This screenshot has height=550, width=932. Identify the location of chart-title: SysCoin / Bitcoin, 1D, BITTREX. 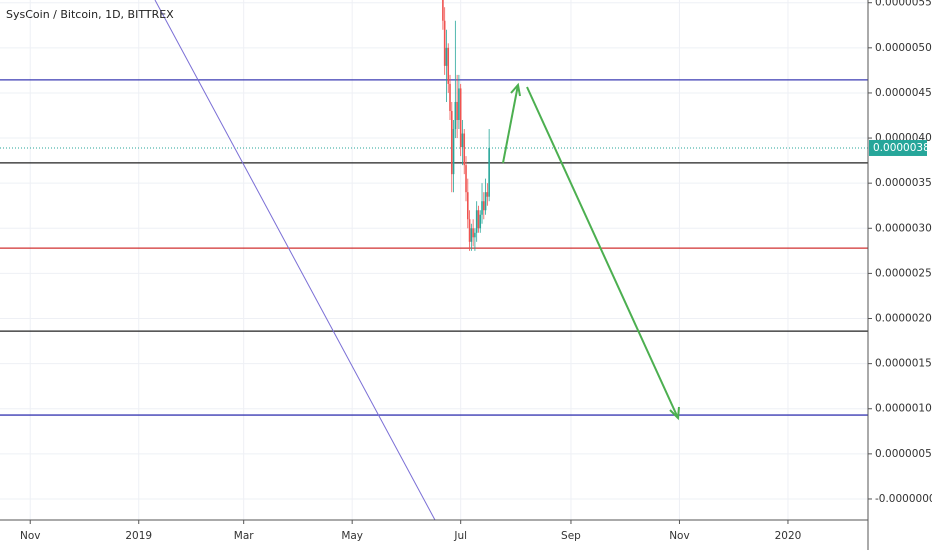
(90, 14).